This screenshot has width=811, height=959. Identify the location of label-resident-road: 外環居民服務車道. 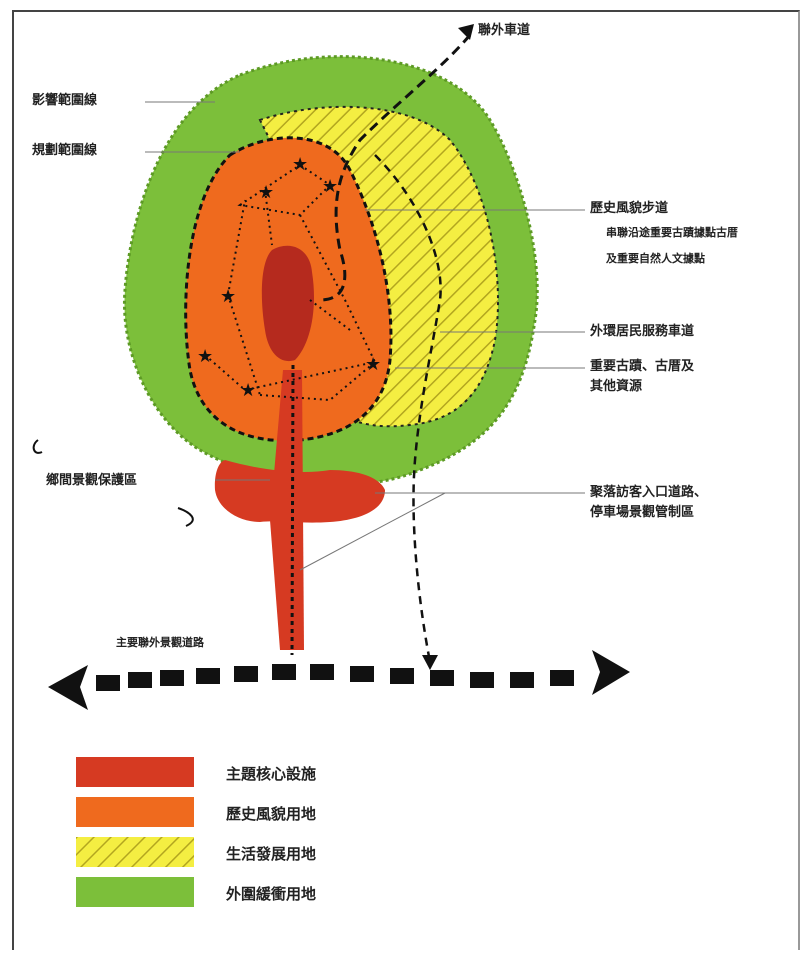
(642, 331).